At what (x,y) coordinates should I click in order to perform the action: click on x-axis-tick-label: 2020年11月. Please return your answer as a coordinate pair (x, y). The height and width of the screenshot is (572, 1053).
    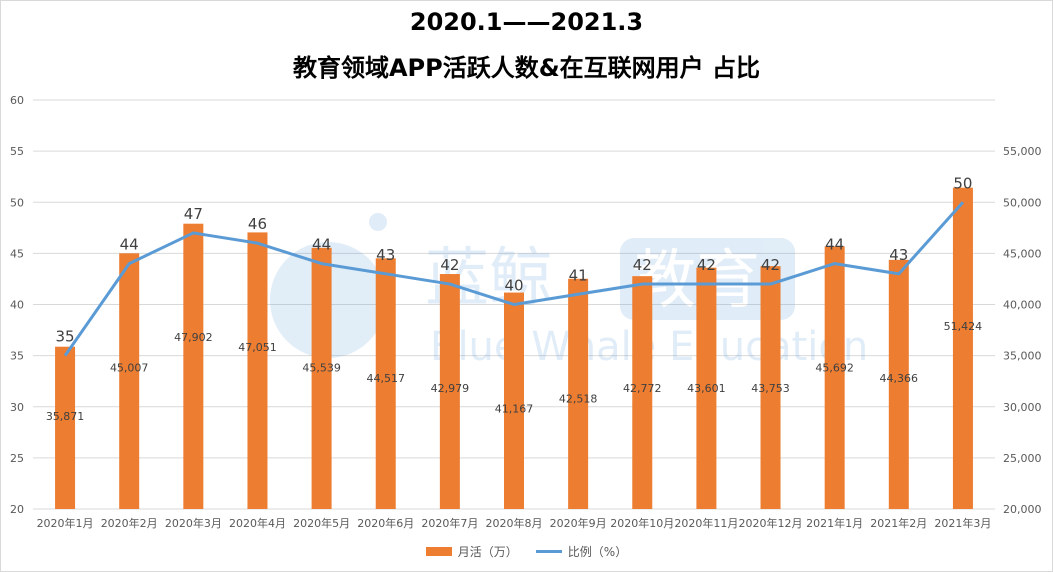
    Looking at the image, I should click on (706, 523).